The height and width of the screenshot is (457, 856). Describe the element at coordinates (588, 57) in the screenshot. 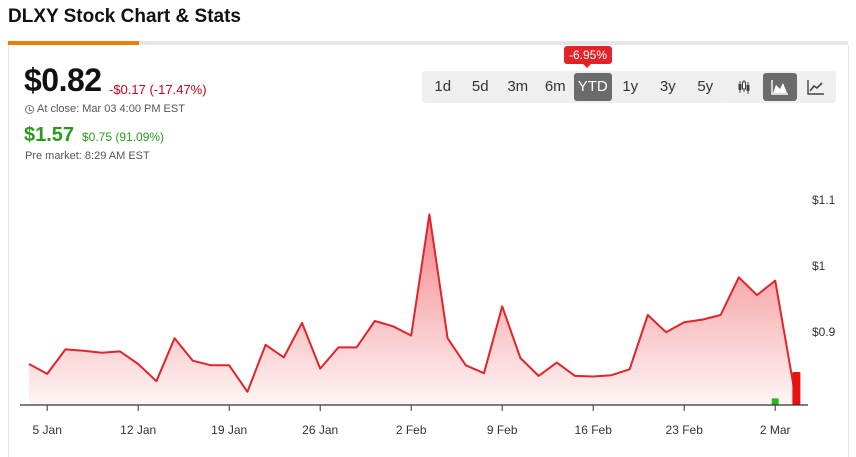

I see `ytd-change-badge: -6.95%` at that location.